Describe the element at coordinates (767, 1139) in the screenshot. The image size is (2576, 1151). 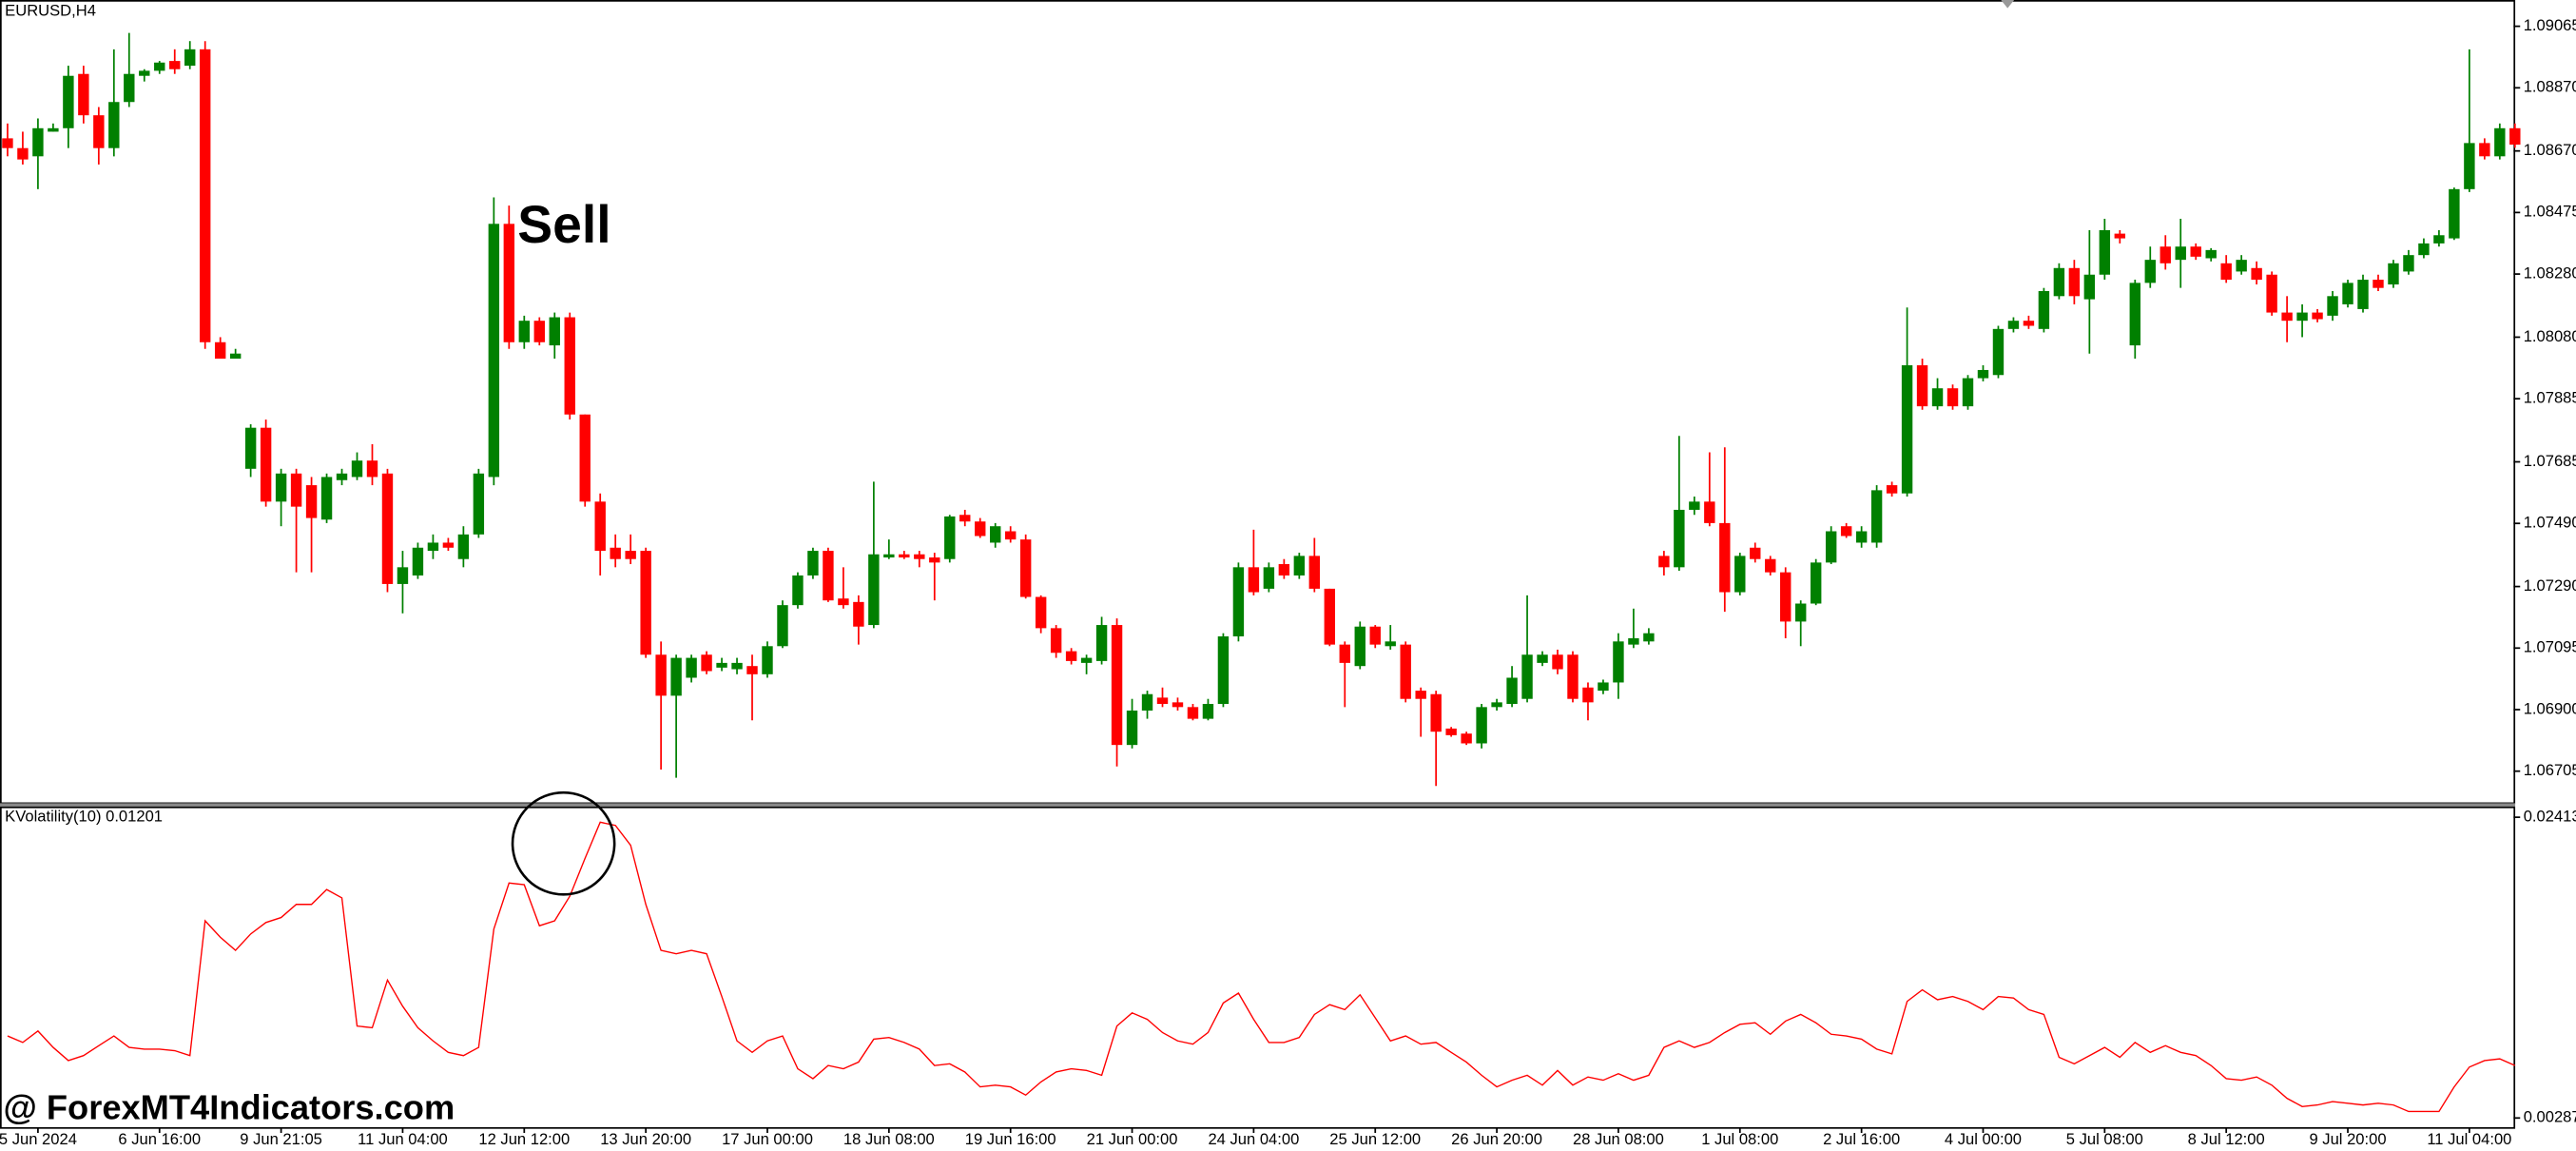
I see `x-tick-label: 17 Jun 00:00` at that location.